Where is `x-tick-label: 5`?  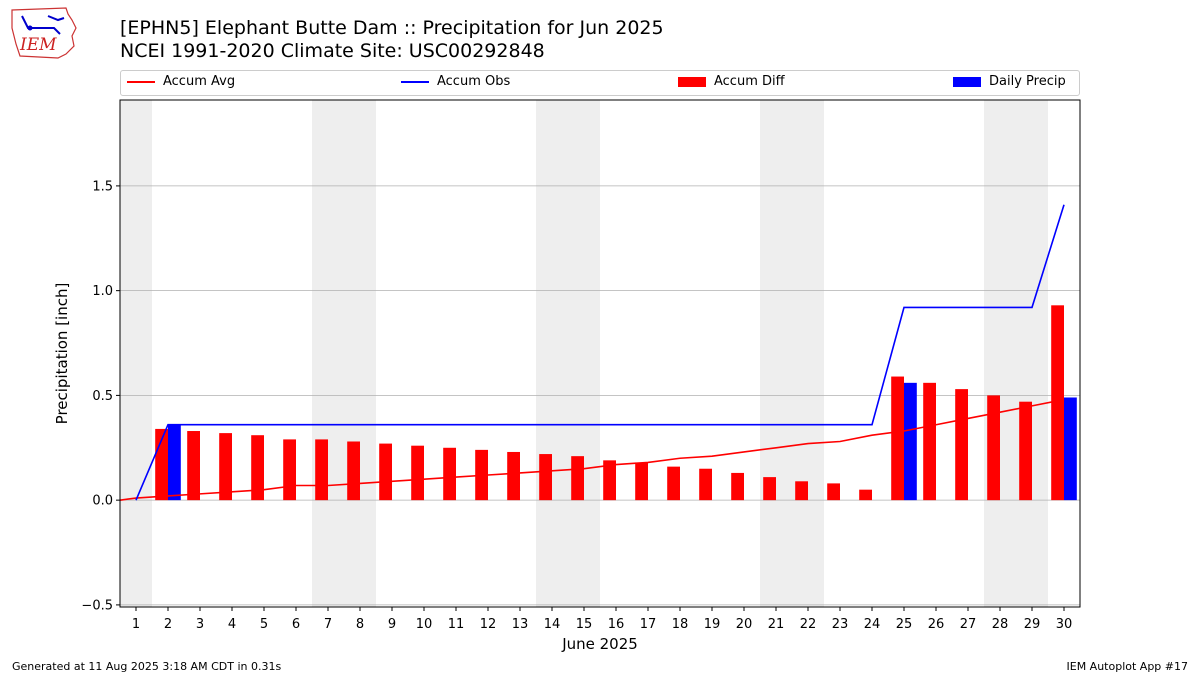
x-tick-label: 5 is located at coordinates (264, 624).